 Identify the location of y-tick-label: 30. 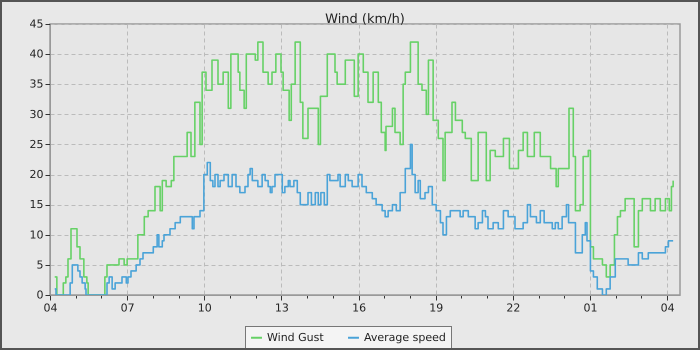
(37, 114).